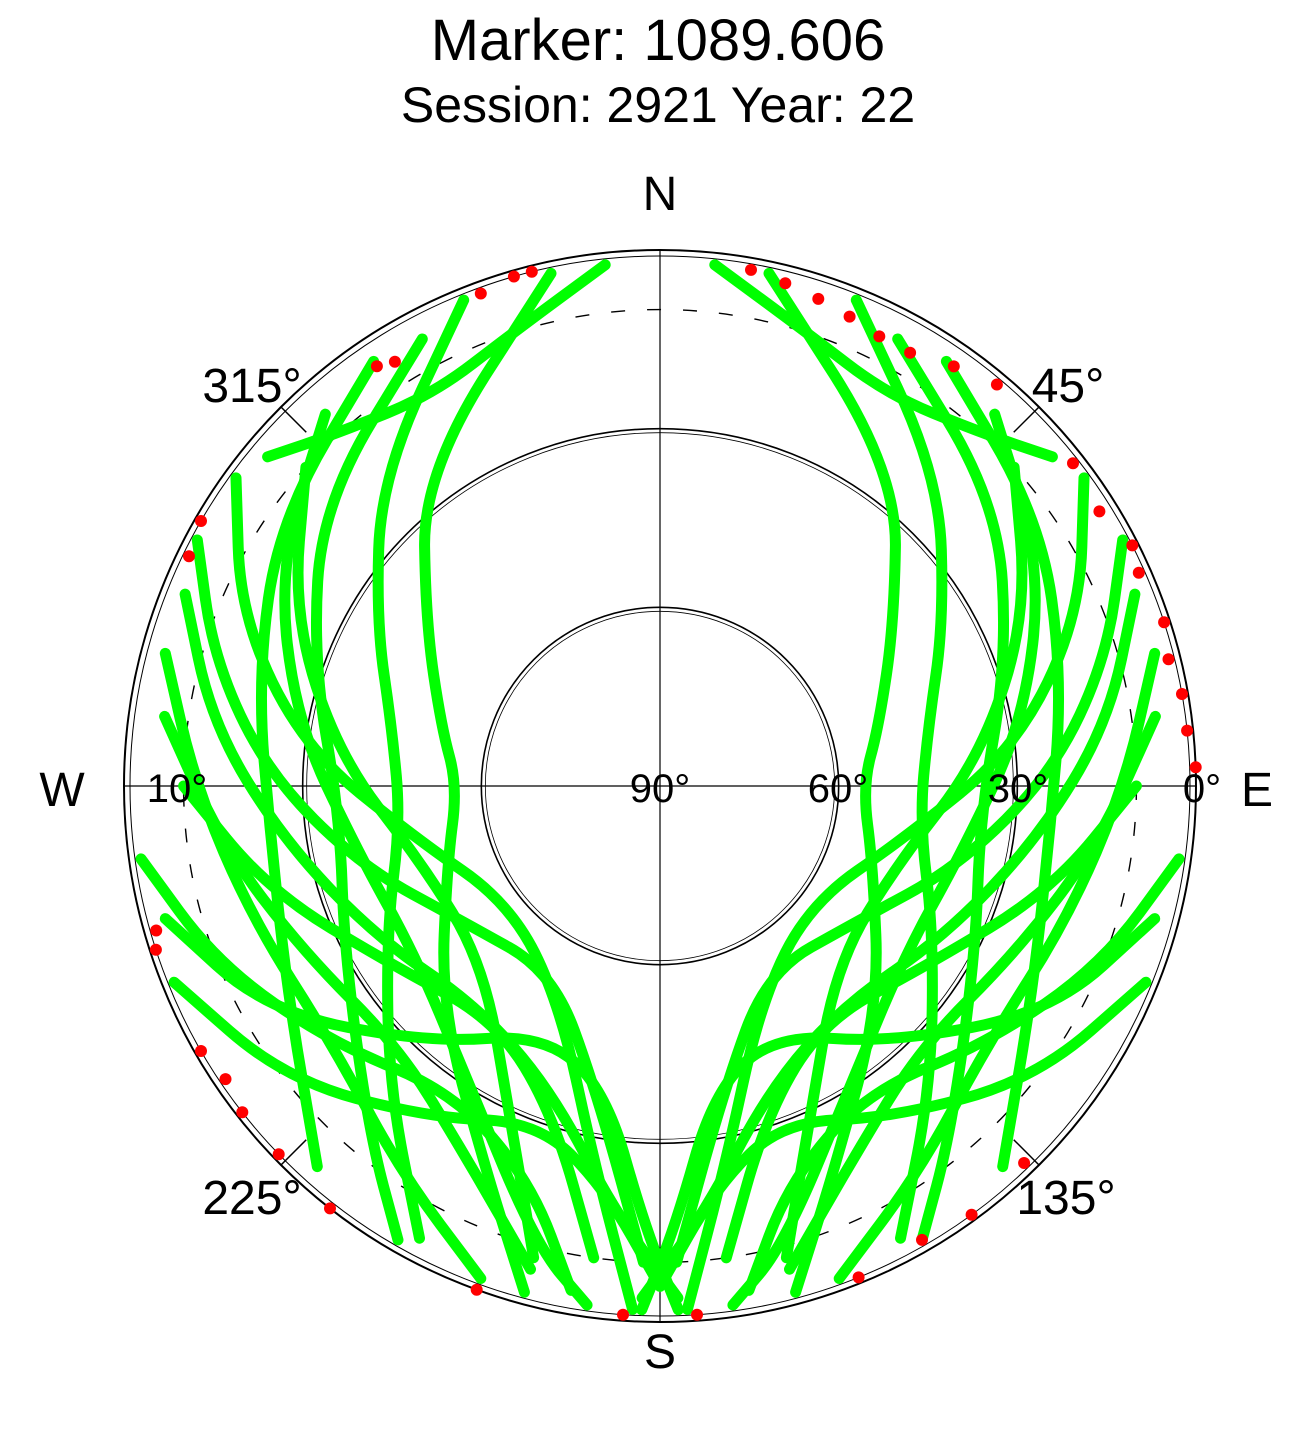 The image size is (1316, 1444). Describe the element at coordinates (660, 1352) in the screenshot. I see `south-label: S` at that location.